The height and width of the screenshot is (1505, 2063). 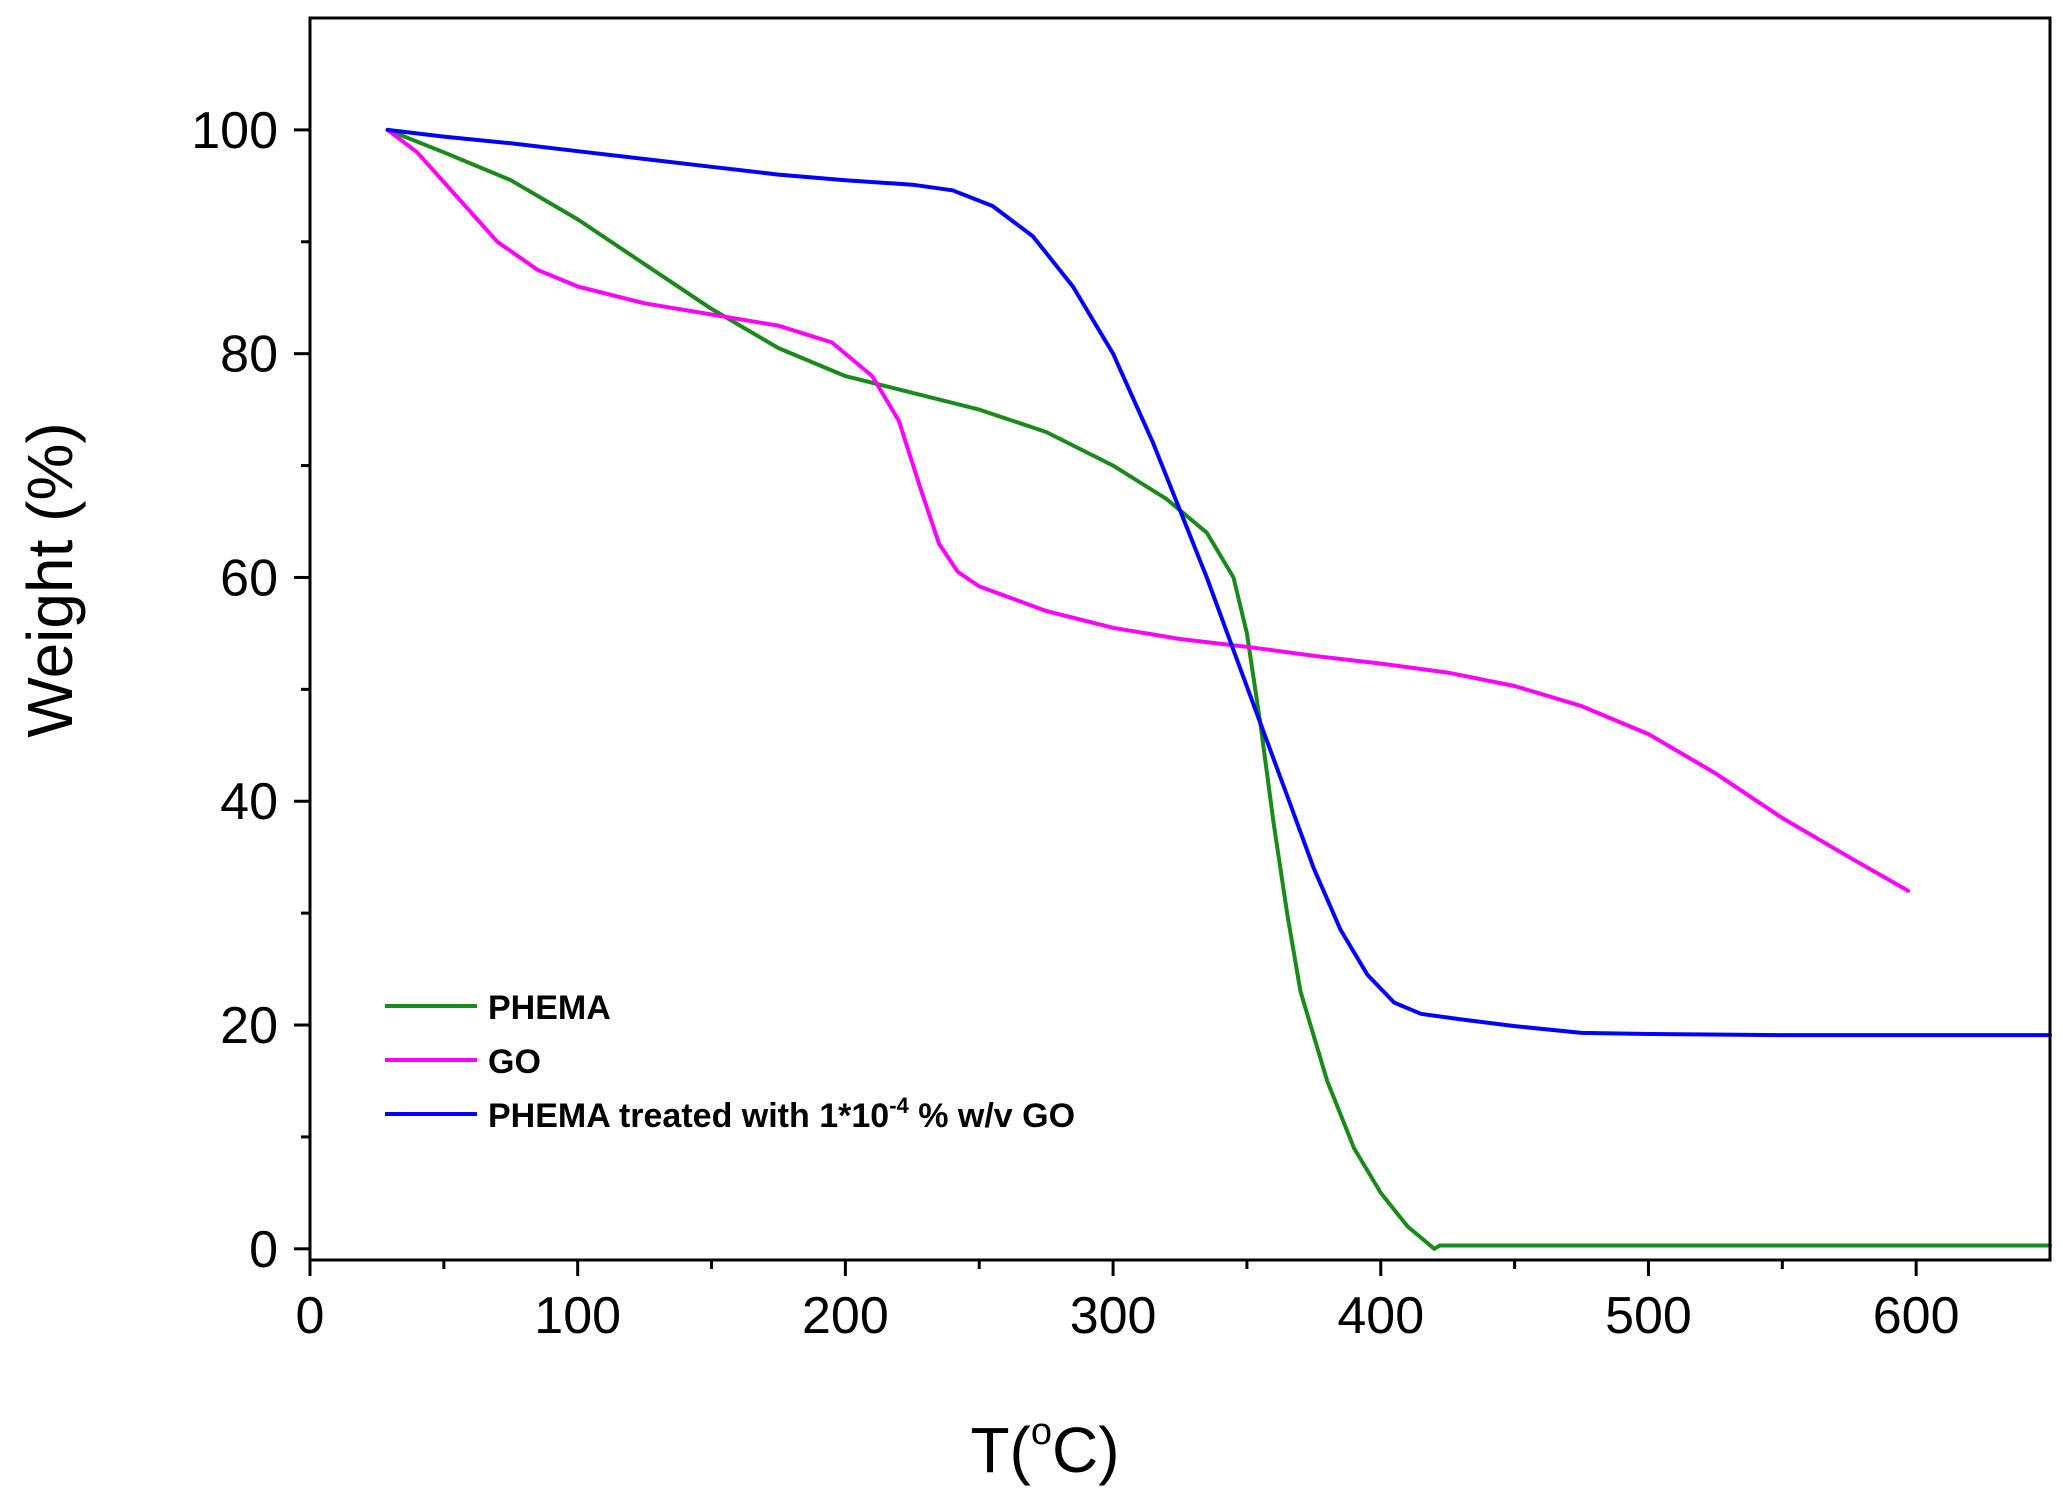 I want to click on legend-label-phema: PHEMA, so click(x=549, y=1008).